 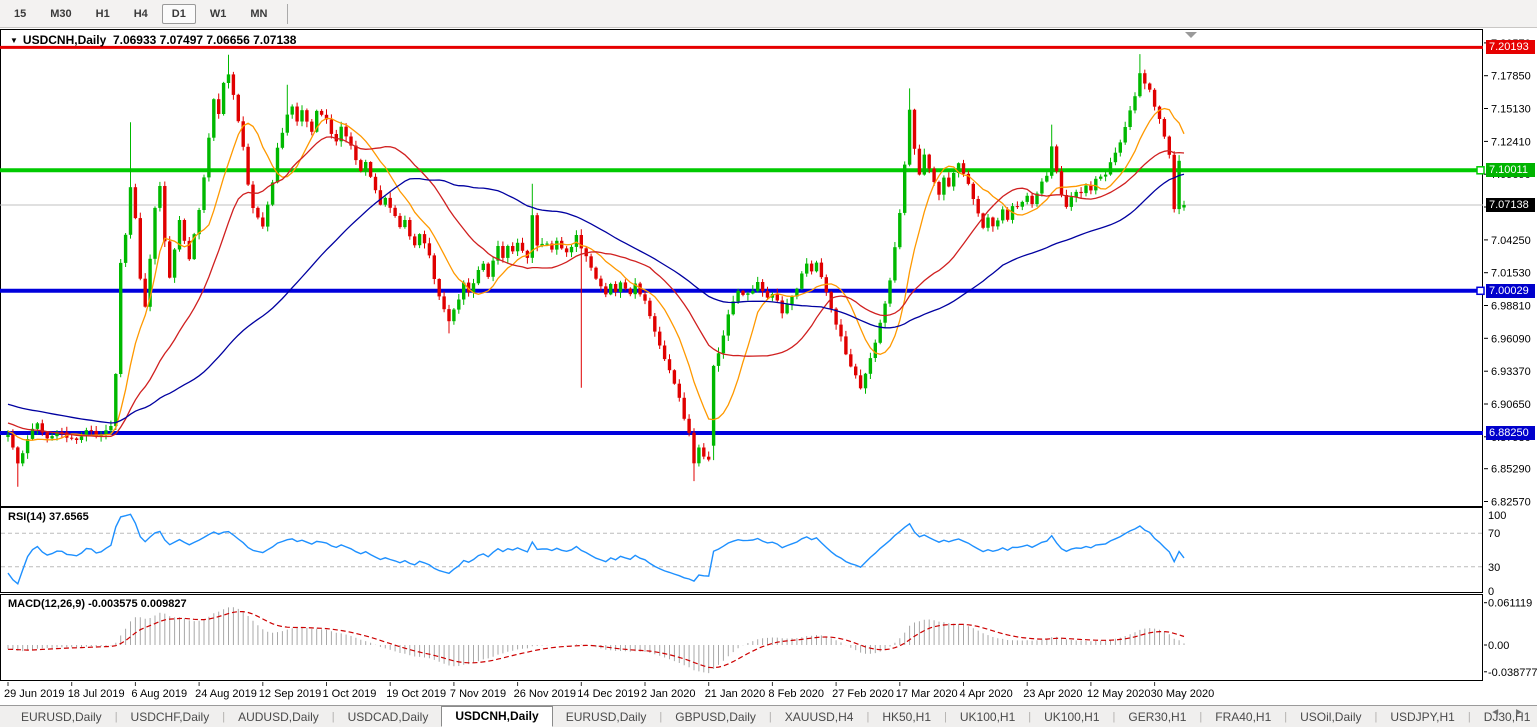 I want to click on svg-text: 23 Apr 2020, so click(x=1052, y=694).